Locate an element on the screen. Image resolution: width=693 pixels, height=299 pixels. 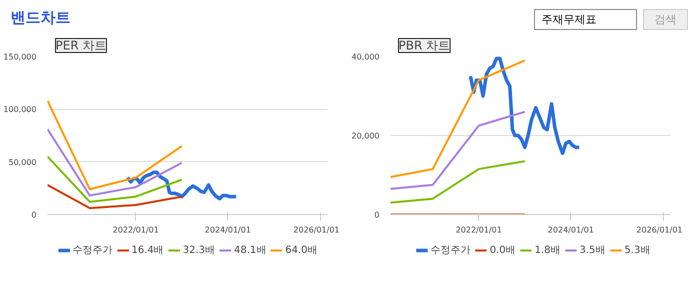
y-tick-label: 100,000 is located at coordinates (20, 109).